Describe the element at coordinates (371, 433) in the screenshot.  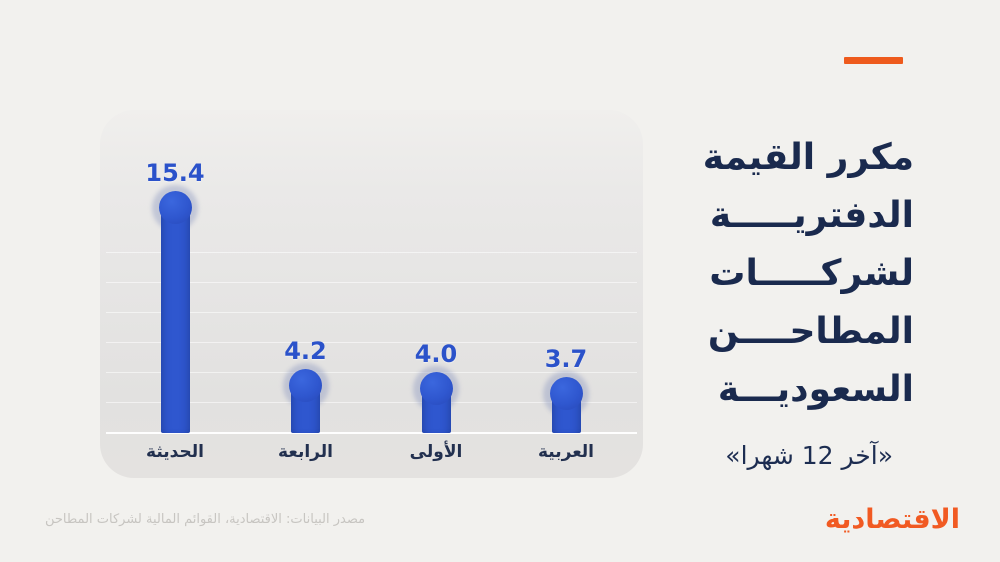
I see `x-axis-line` at that location.